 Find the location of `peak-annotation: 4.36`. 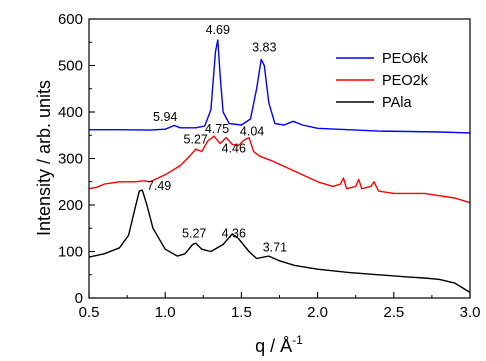

peak-annotation: 4.36 is located at coordinates (234, 234).